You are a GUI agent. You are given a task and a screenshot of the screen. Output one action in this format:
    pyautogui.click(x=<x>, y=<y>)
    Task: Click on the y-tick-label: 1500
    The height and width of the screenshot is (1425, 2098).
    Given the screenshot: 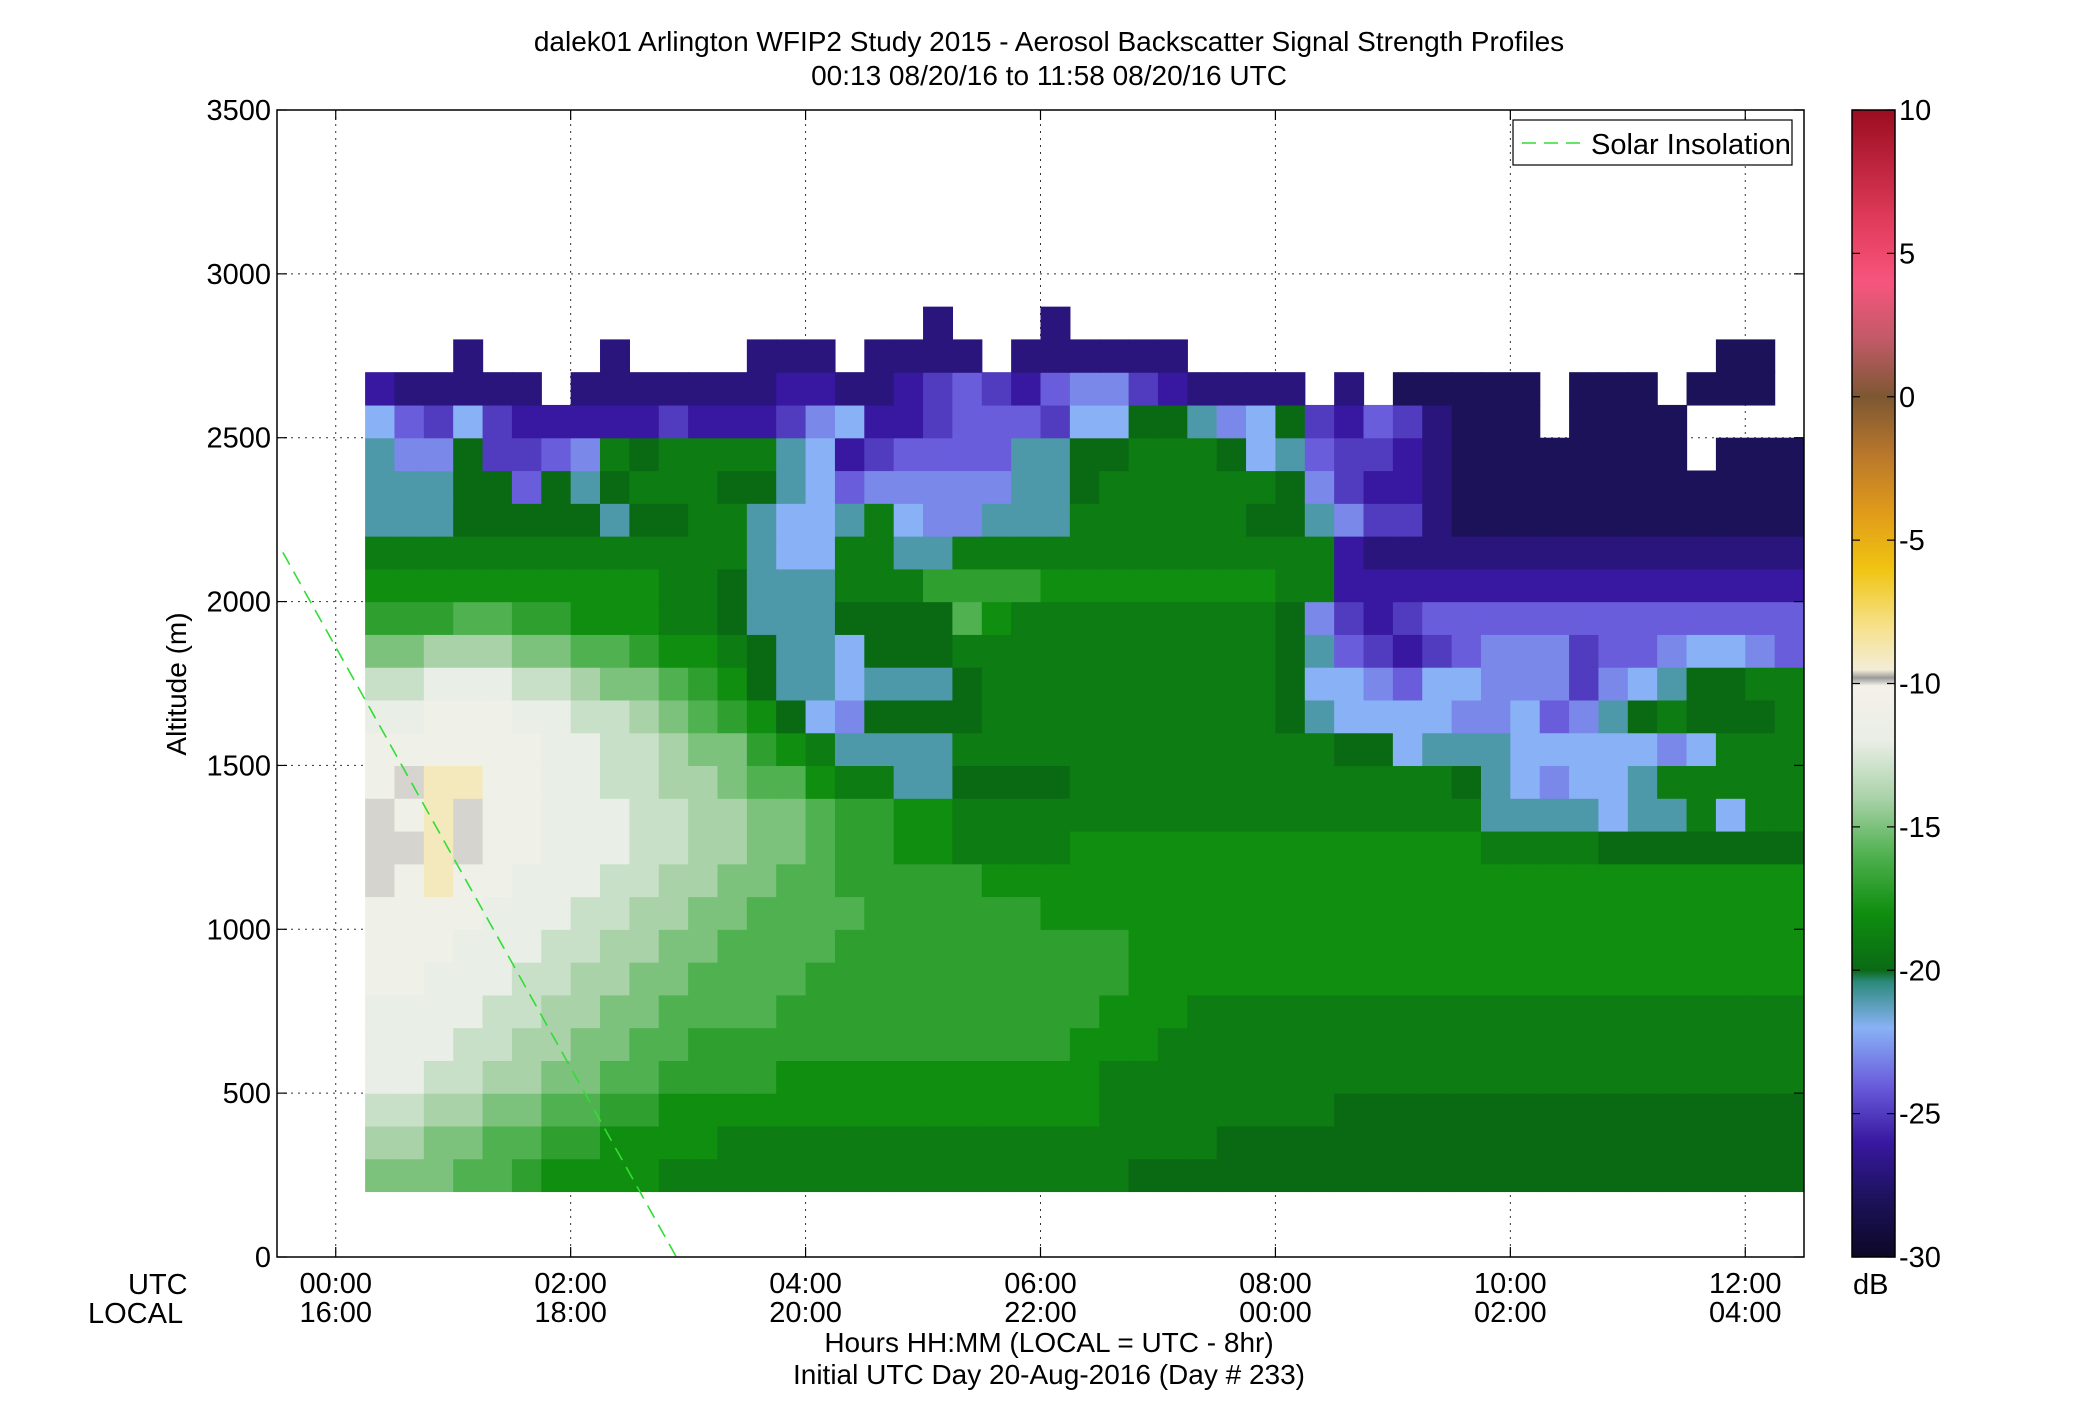 What is the action you would take?
    pyautogui.click(x=238, y=766)
    